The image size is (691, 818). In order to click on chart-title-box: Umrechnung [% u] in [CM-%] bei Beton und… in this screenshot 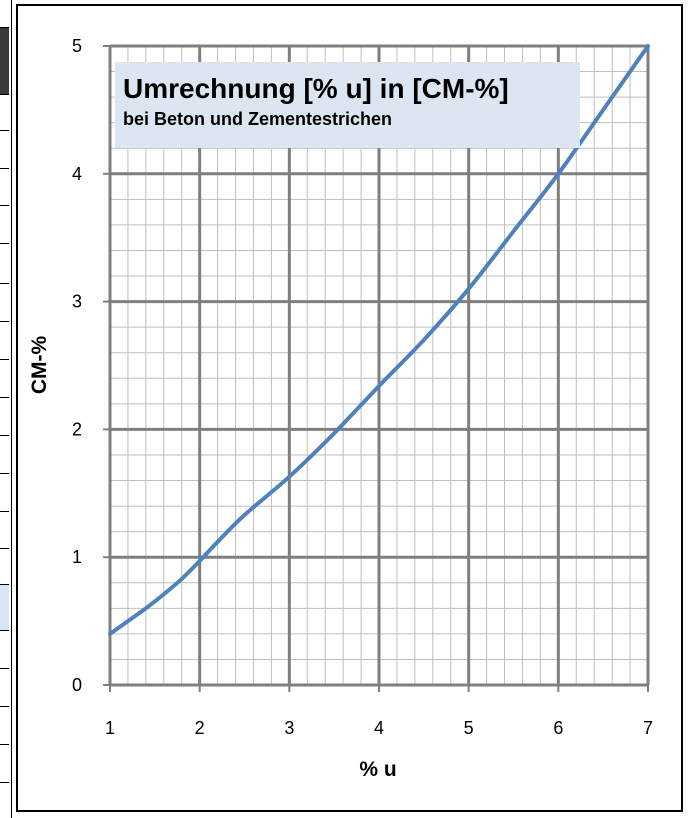, I will do `click(347, 105)`.